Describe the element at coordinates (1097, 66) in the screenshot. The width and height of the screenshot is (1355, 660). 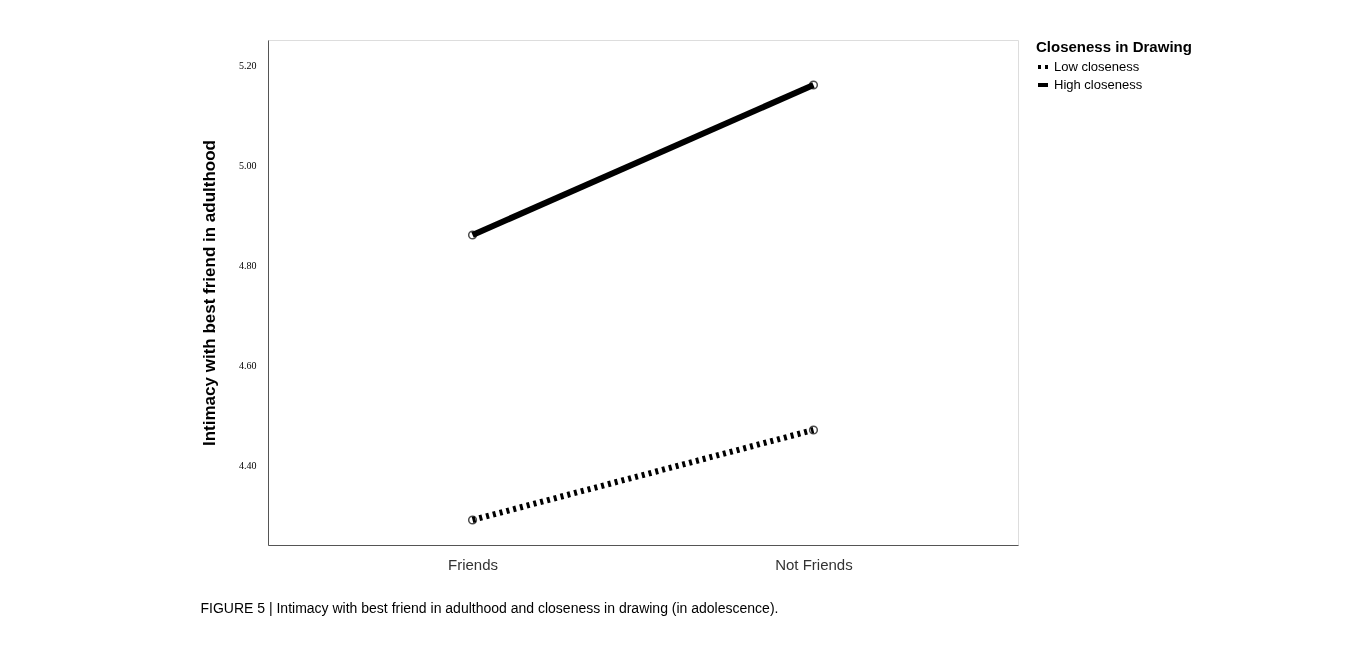
I see `legend-label: Low closeness` at that location.